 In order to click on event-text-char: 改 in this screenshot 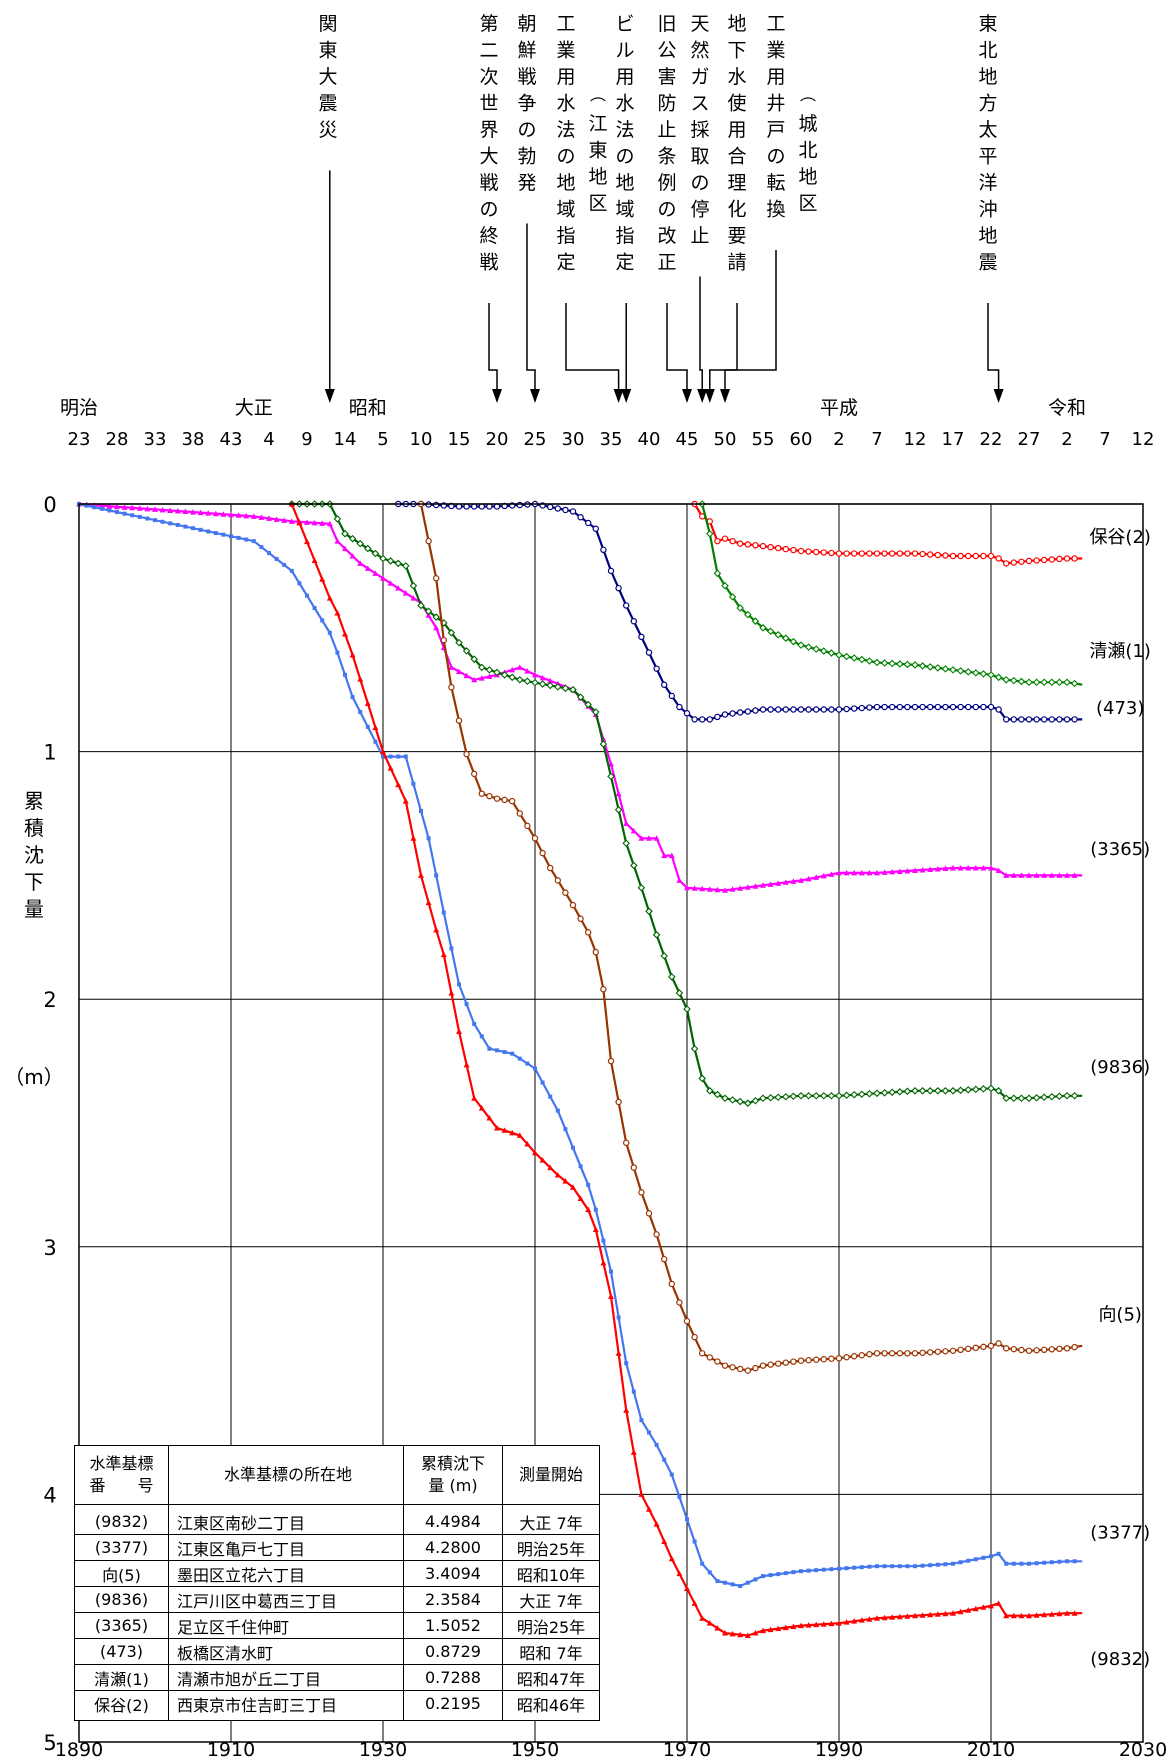, I will do `click(666, 236)`.